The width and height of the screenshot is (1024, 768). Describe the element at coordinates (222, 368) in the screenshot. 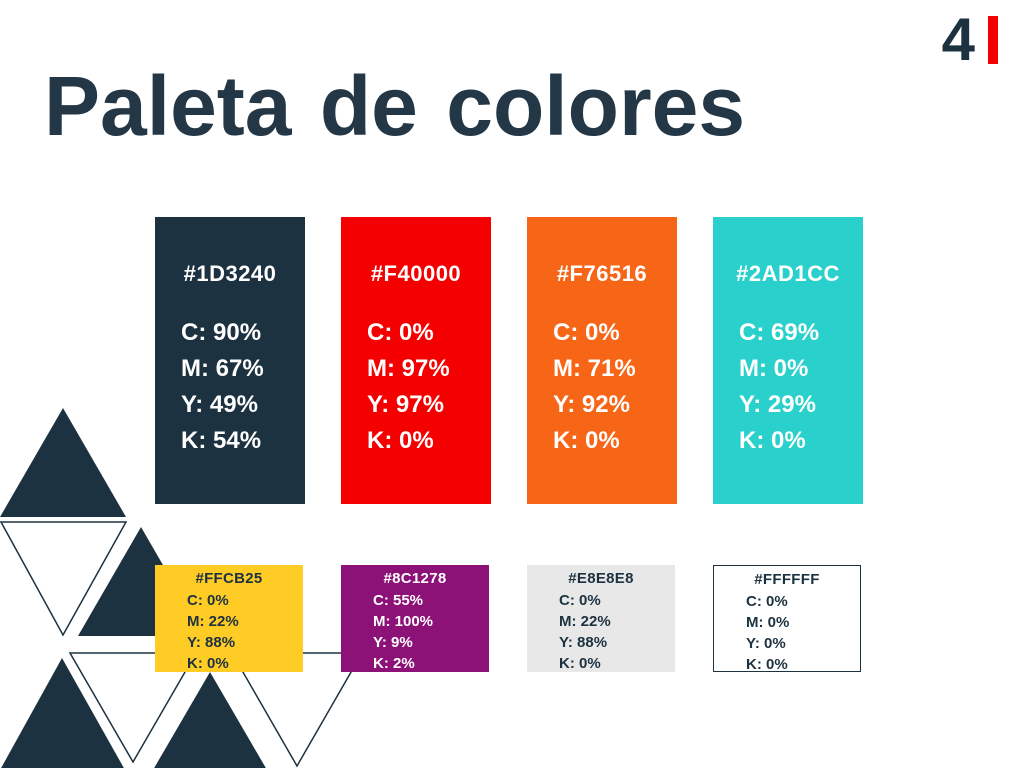

I see `cmyk-m-line: M: 67%` at that location.